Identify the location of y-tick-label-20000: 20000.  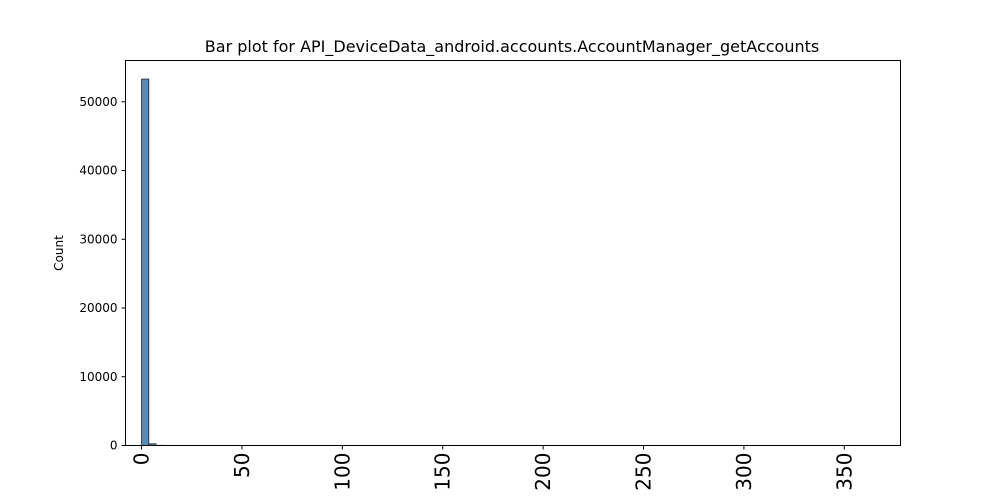
(98, 308).